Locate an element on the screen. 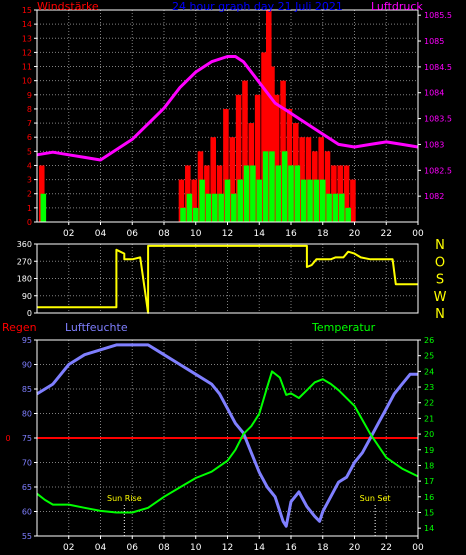 Image resolution: width=466 pixels, height=555 pixels. wind-speed-tick-label: 14 is located at coordinates (27, 24).